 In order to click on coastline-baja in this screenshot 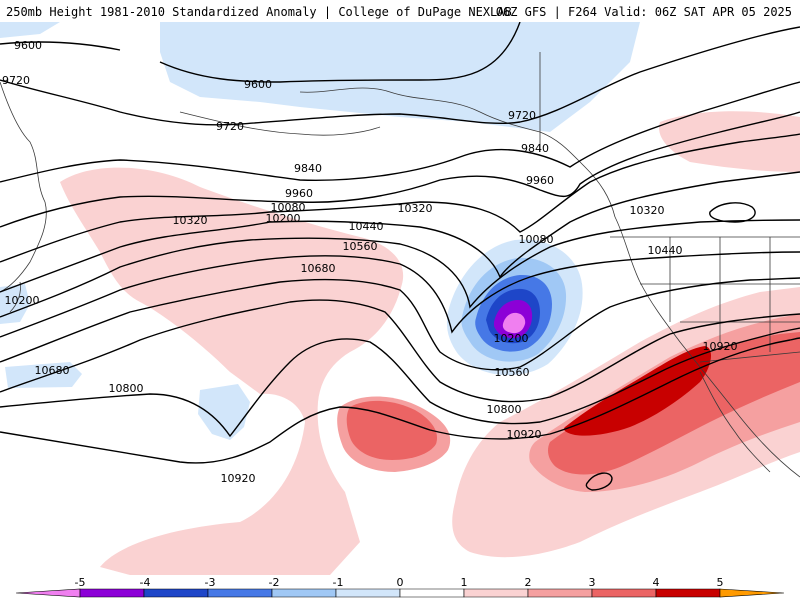, I will do `click(735, 422)`.